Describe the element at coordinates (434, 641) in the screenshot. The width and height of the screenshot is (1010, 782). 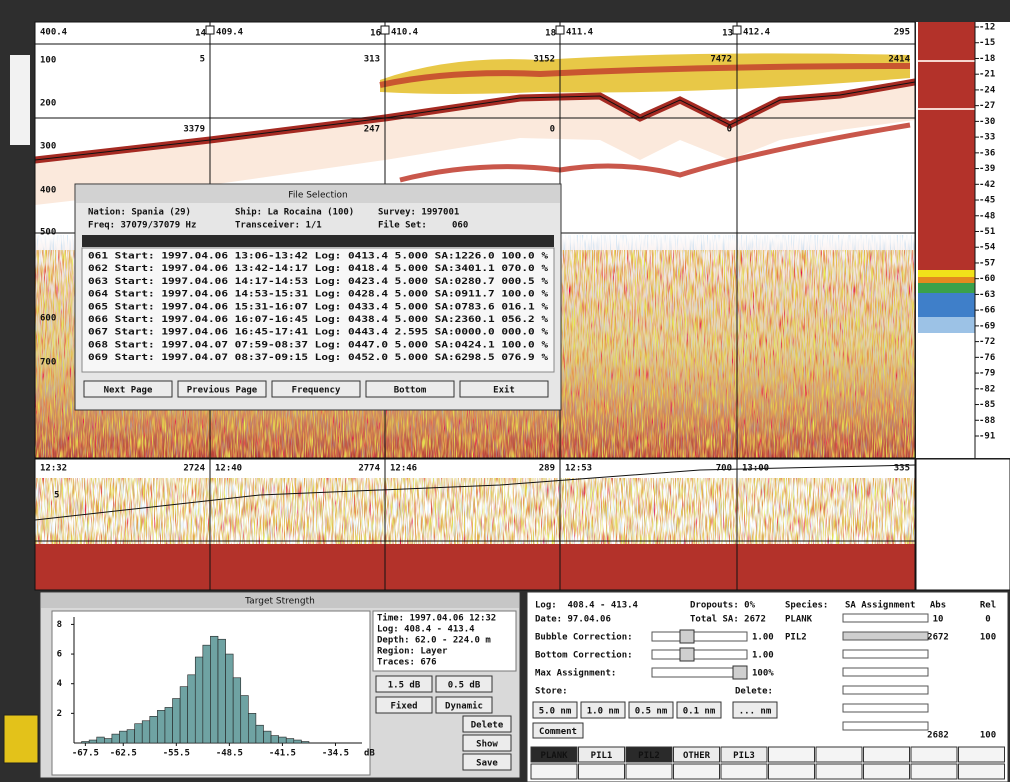
I see `ts-info-line: Depth: 62.0 - 224.0 m` at that location.